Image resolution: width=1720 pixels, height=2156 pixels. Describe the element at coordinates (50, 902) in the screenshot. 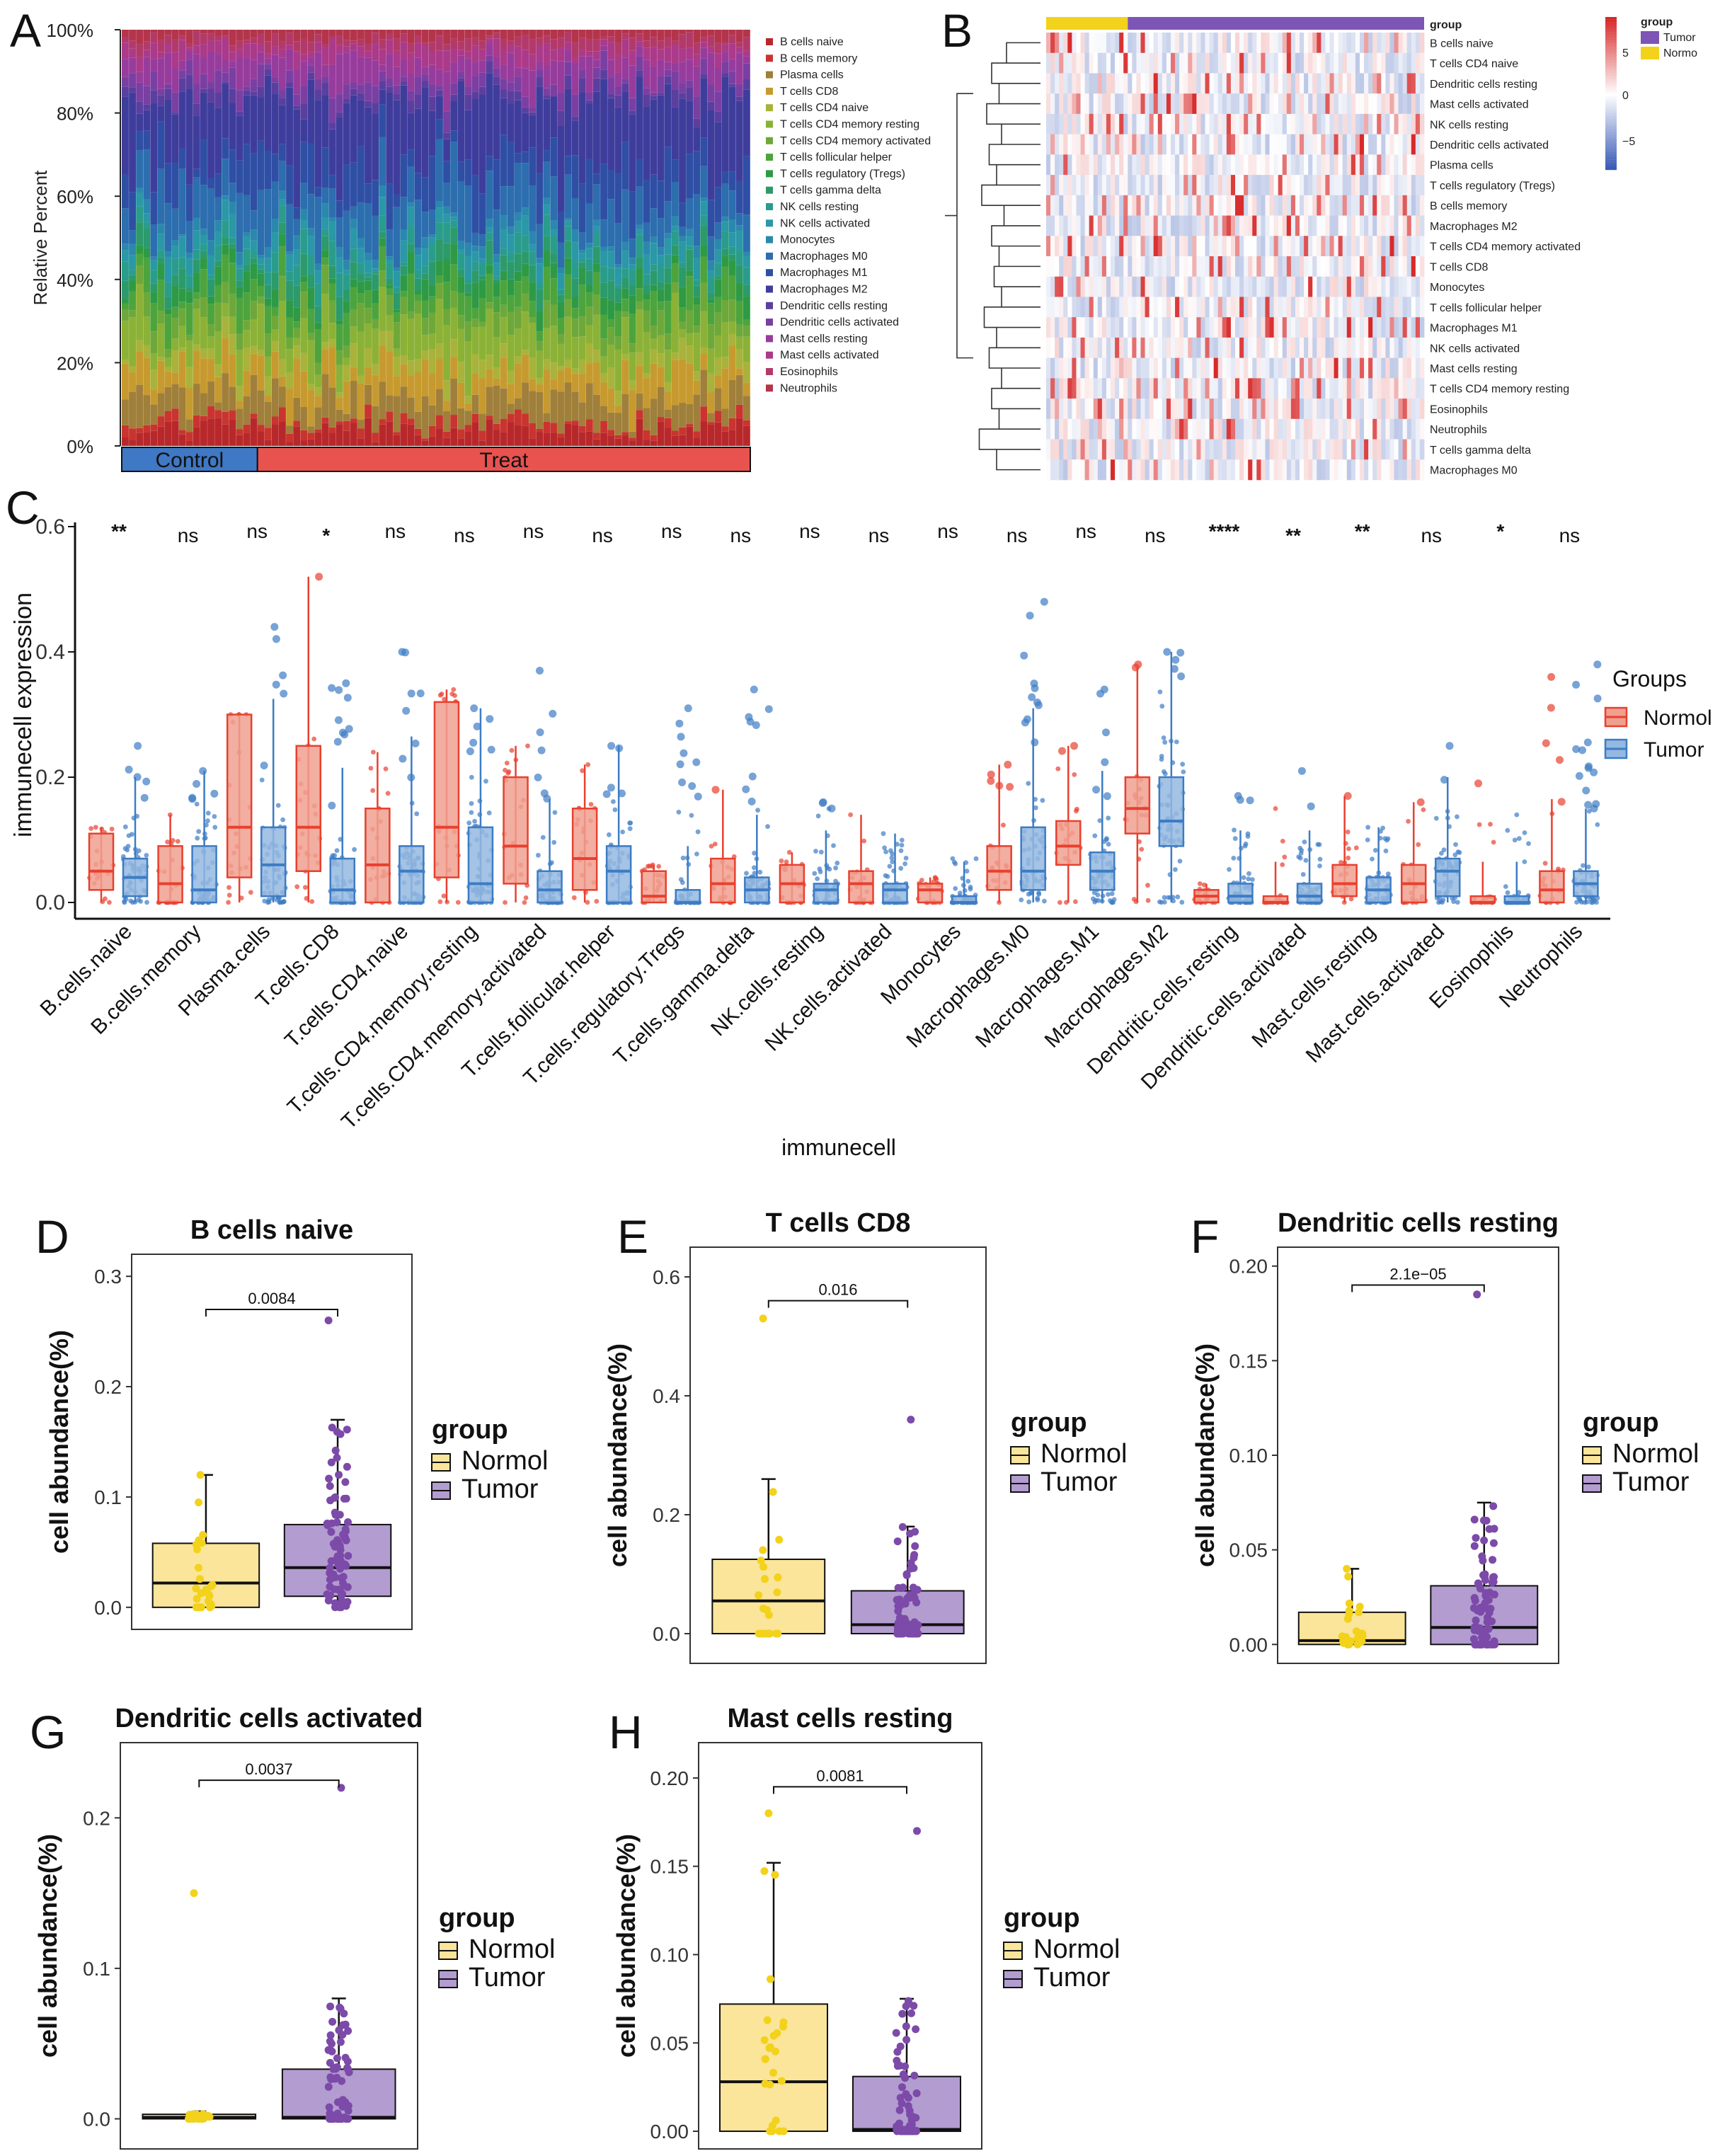

I see `y-tick-label: 0.0` at that location.